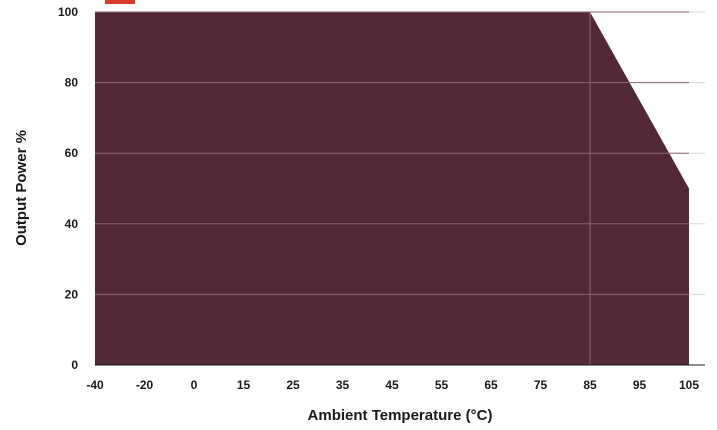  Describe the element at coordinates (194, 385) in the screenshot. I see `x-tick-label: 0` at that location.